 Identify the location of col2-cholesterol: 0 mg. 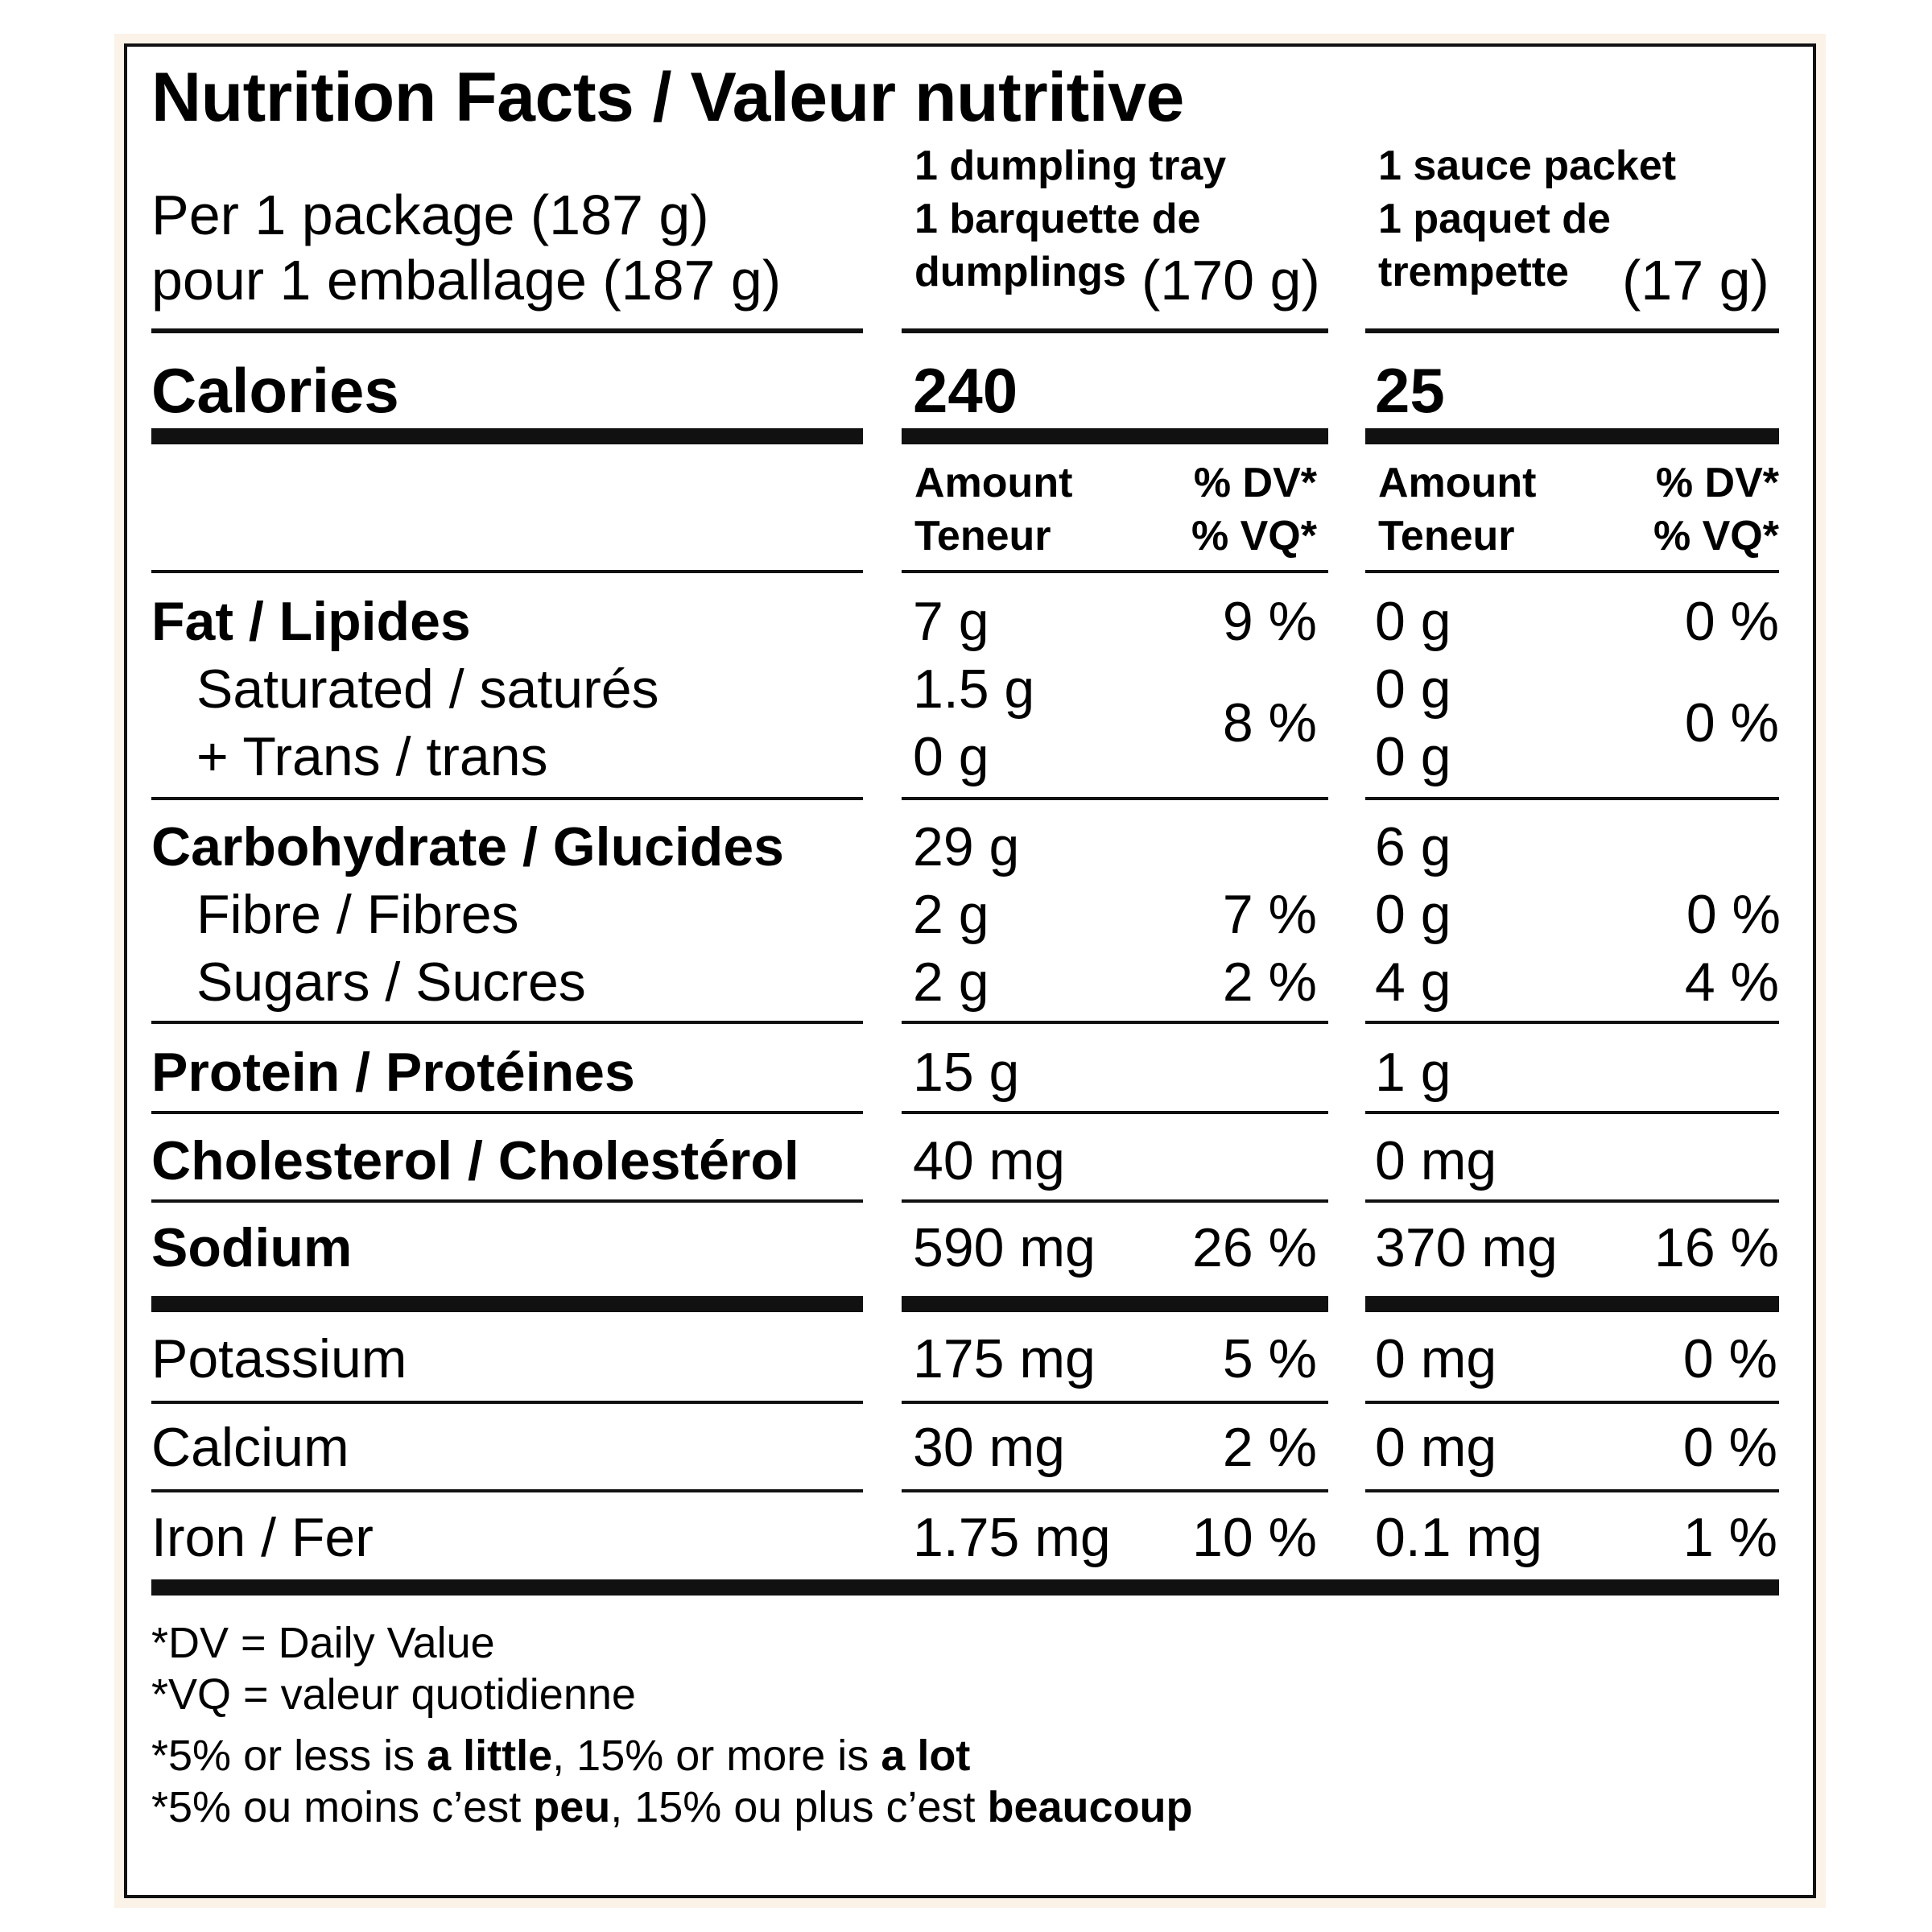
(1436, 1160).